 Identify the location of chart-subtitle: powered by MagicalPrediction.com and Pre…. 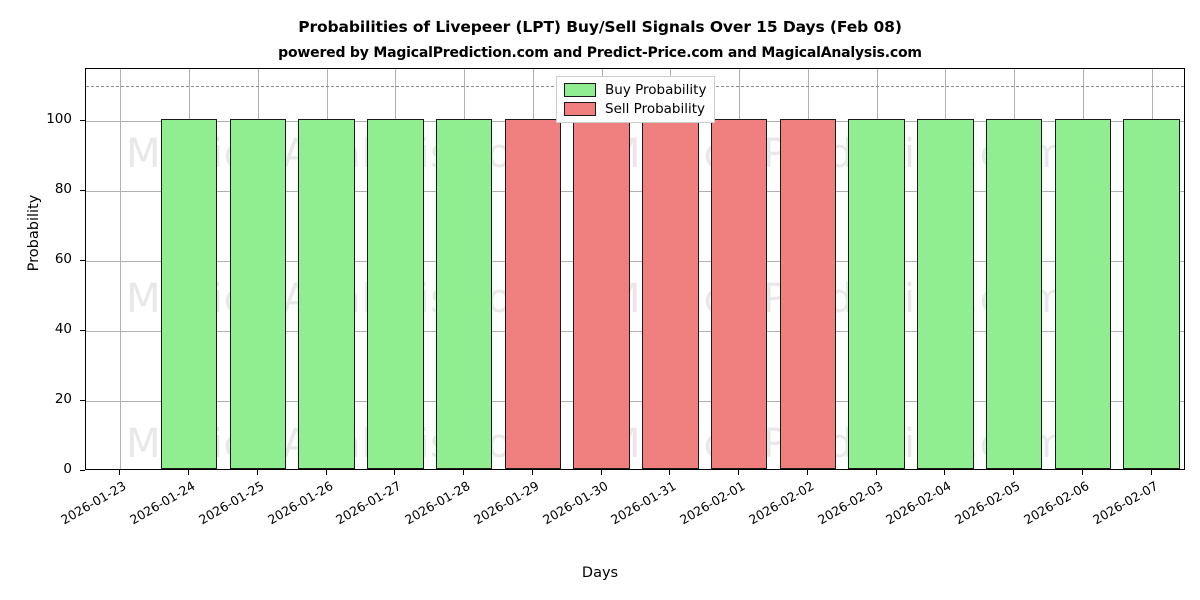
(600, 53).